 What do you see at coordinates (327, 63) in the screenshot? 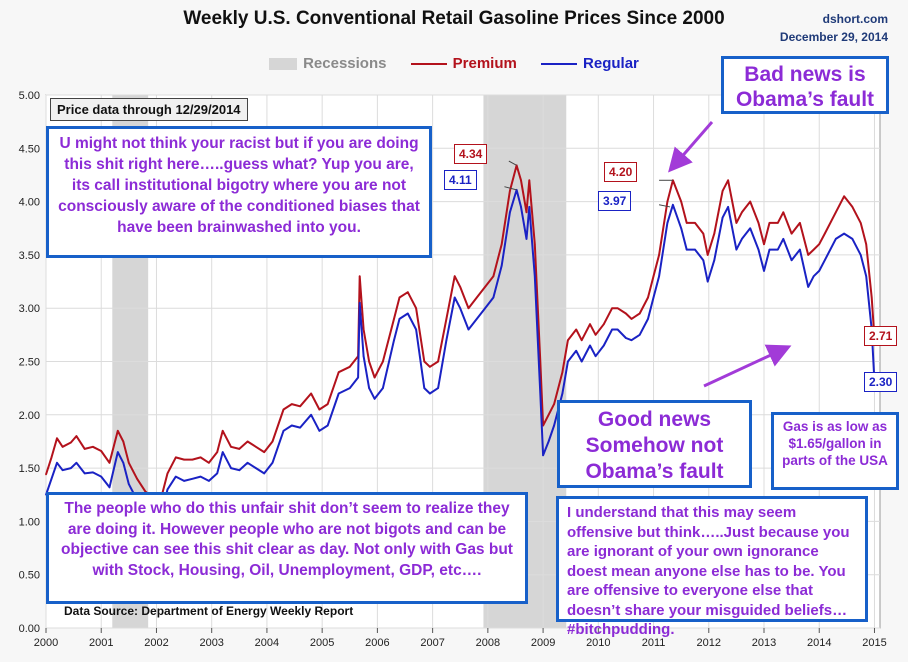
I see `legend-recessions: Recessions` at bounding box center [327, 63].